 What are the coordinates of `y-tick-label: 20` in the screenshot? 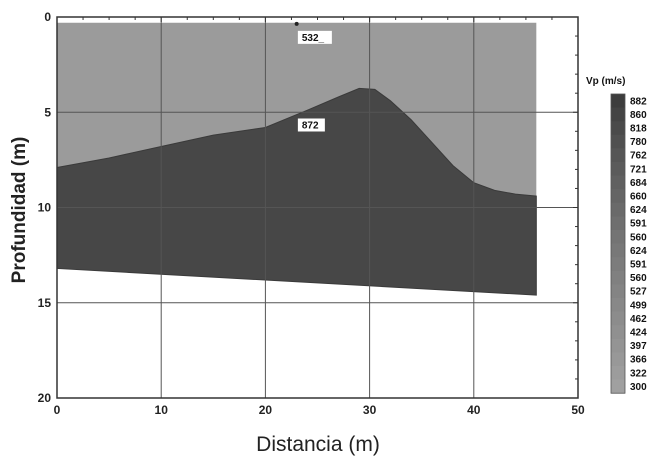 It's located at (45, 398).